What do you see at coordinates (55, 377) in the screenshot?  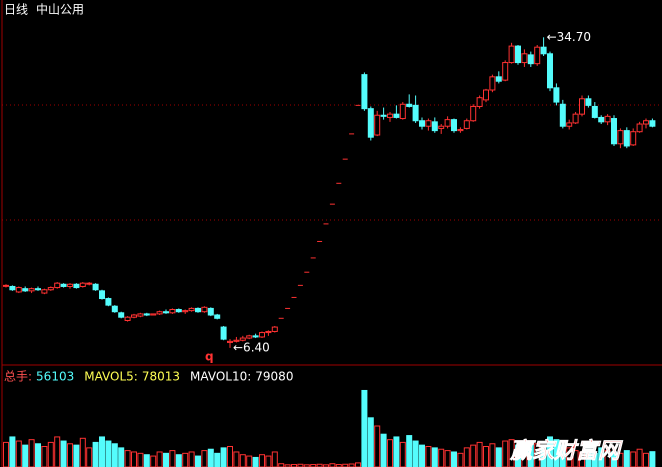 I see `legend-value: 56103` at bounding box center [55, 377].